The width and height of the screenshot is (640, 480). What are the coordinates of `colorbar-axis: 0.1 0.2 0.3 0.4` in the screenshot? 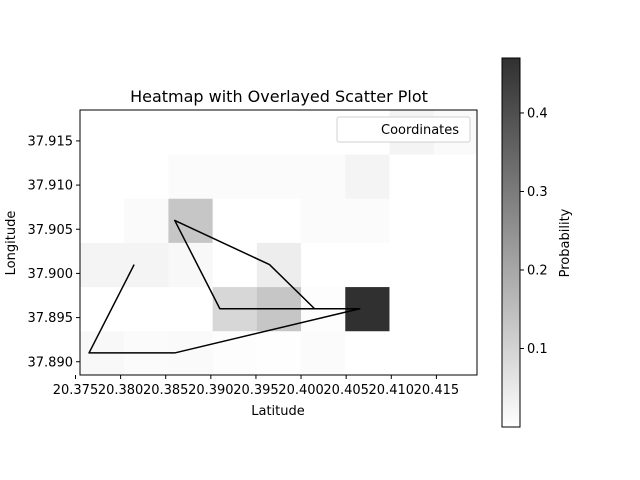 It's located at (534, 231).